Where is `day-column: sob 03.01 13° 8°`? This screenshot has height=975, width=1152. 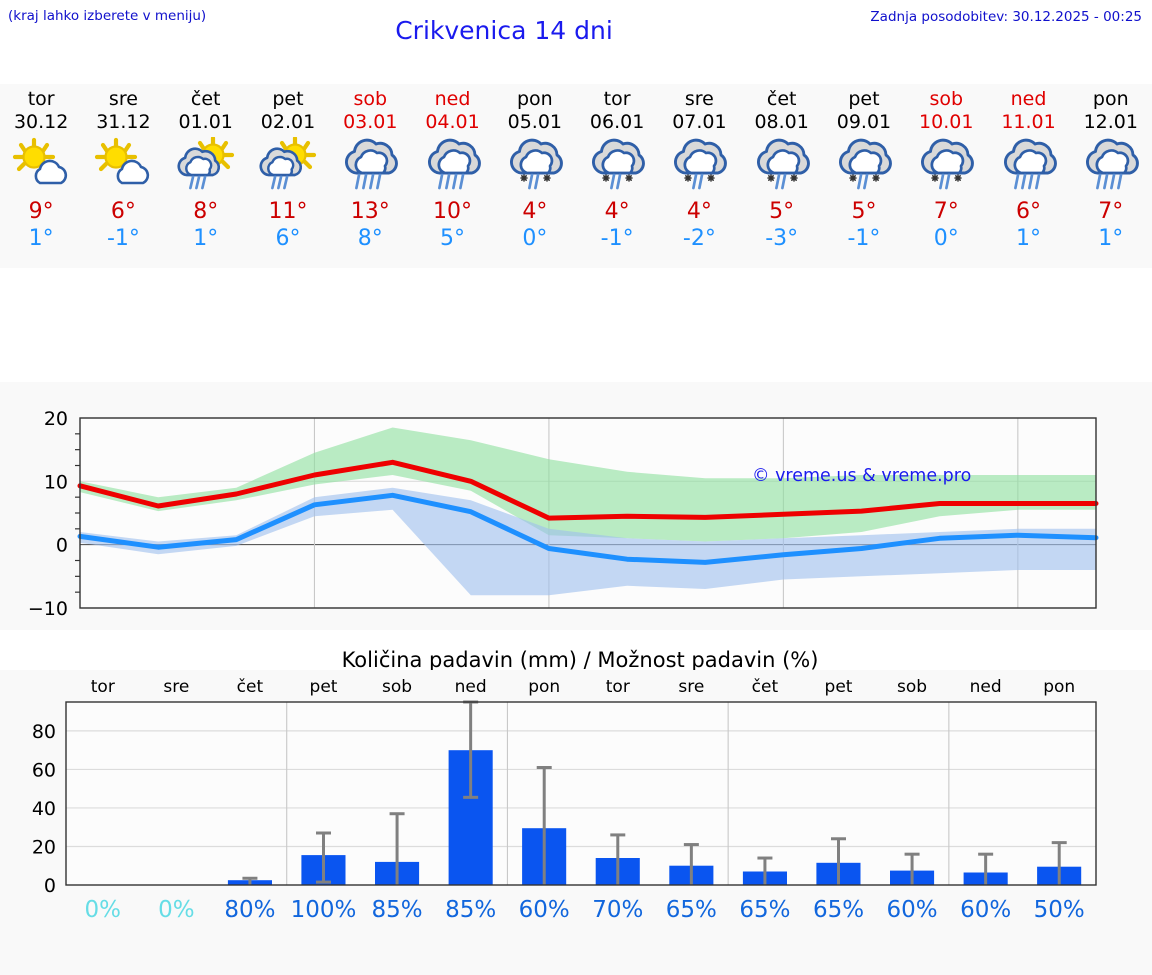
day-column: sob 03.01 13° 8° is located at coordinates (370, 176).